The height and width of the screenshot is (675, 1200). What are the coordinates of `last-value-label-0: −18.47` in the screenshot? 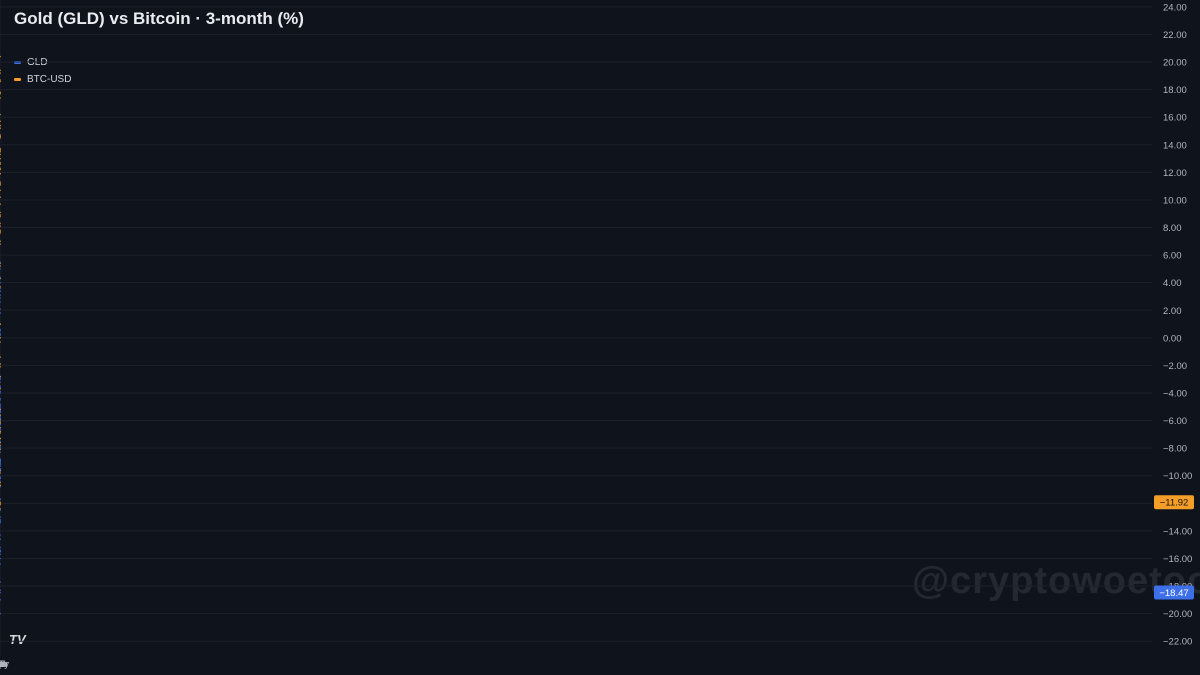 It's located at (1173, 593).